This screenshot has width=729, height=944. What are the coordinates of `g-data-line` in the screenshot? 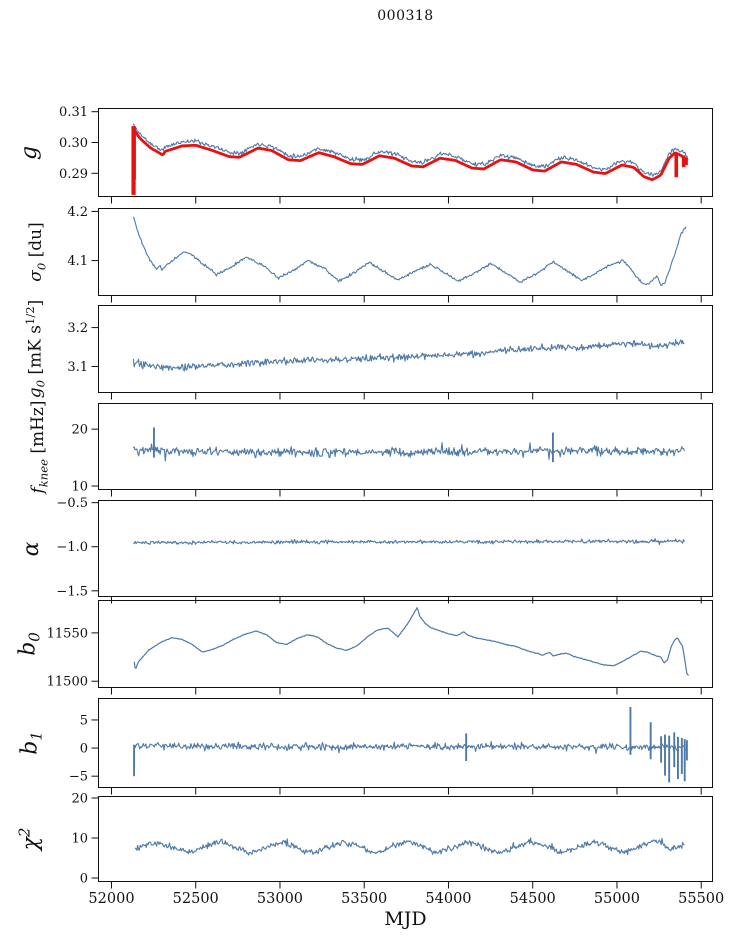 It's located at (410, 150).